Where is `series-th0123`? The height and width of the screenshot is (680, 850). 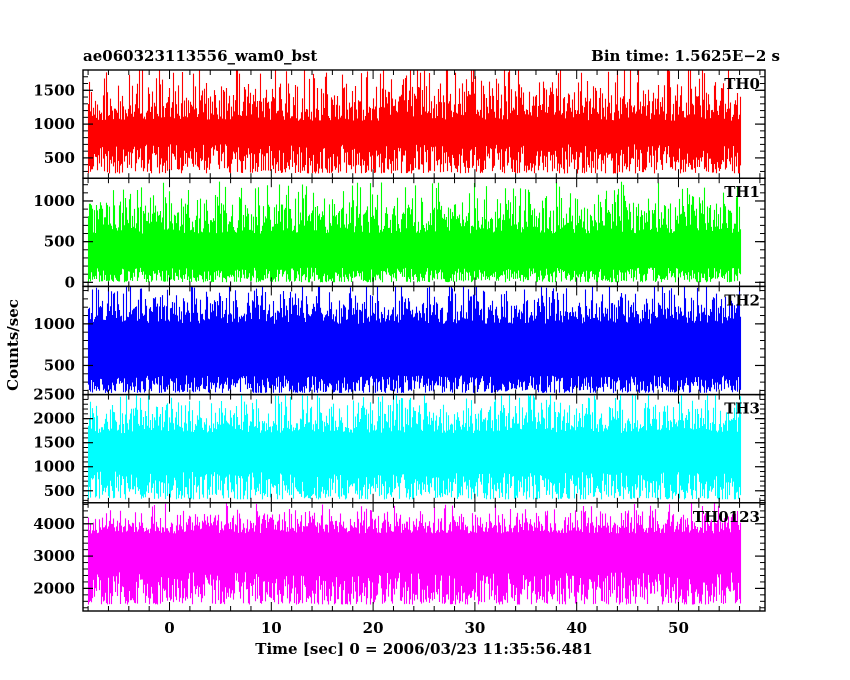 series-th0123 is located at coordinates (414, 554).